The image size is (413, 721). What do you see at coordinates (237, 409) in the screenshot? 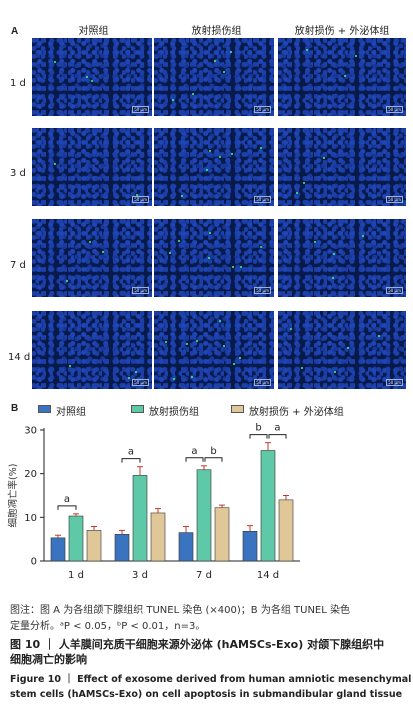
I see `legend-swatch-radiation-exo` at bounding box center [237, 409].